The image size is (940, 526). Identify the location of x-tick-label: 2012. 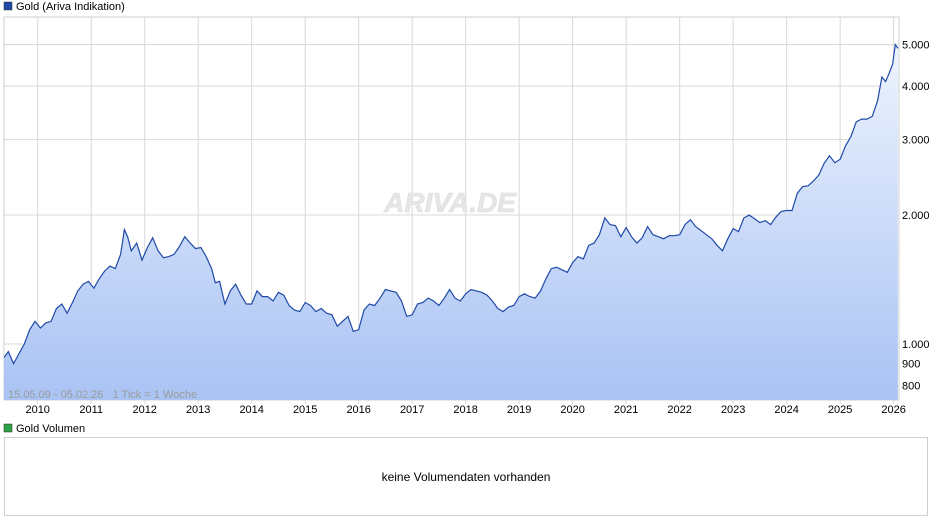
(144, 410).